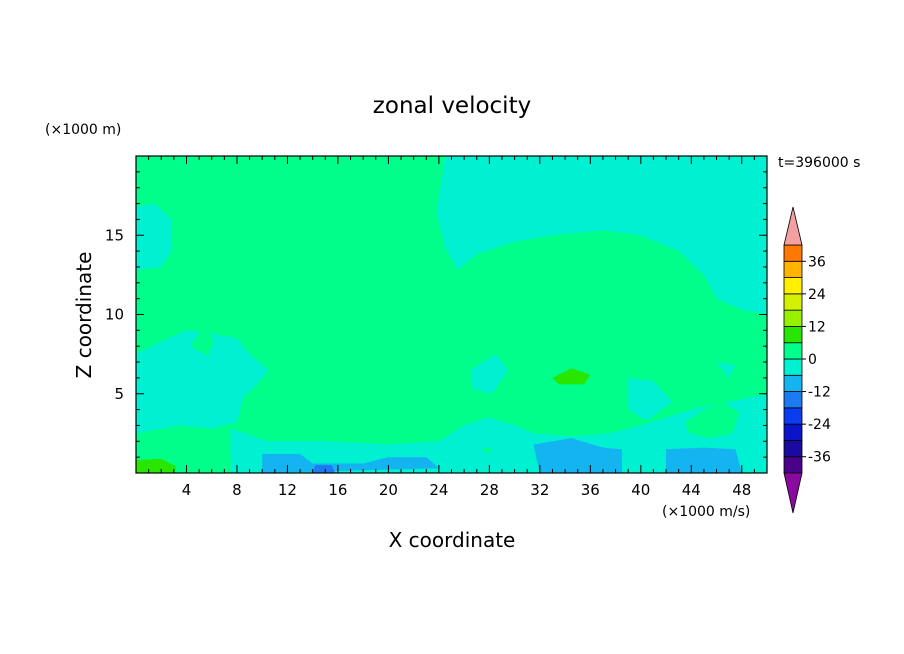  Describe the element at coordinates (819, 425) in the screenshot. I see `colorbar-label: -24` at that location.